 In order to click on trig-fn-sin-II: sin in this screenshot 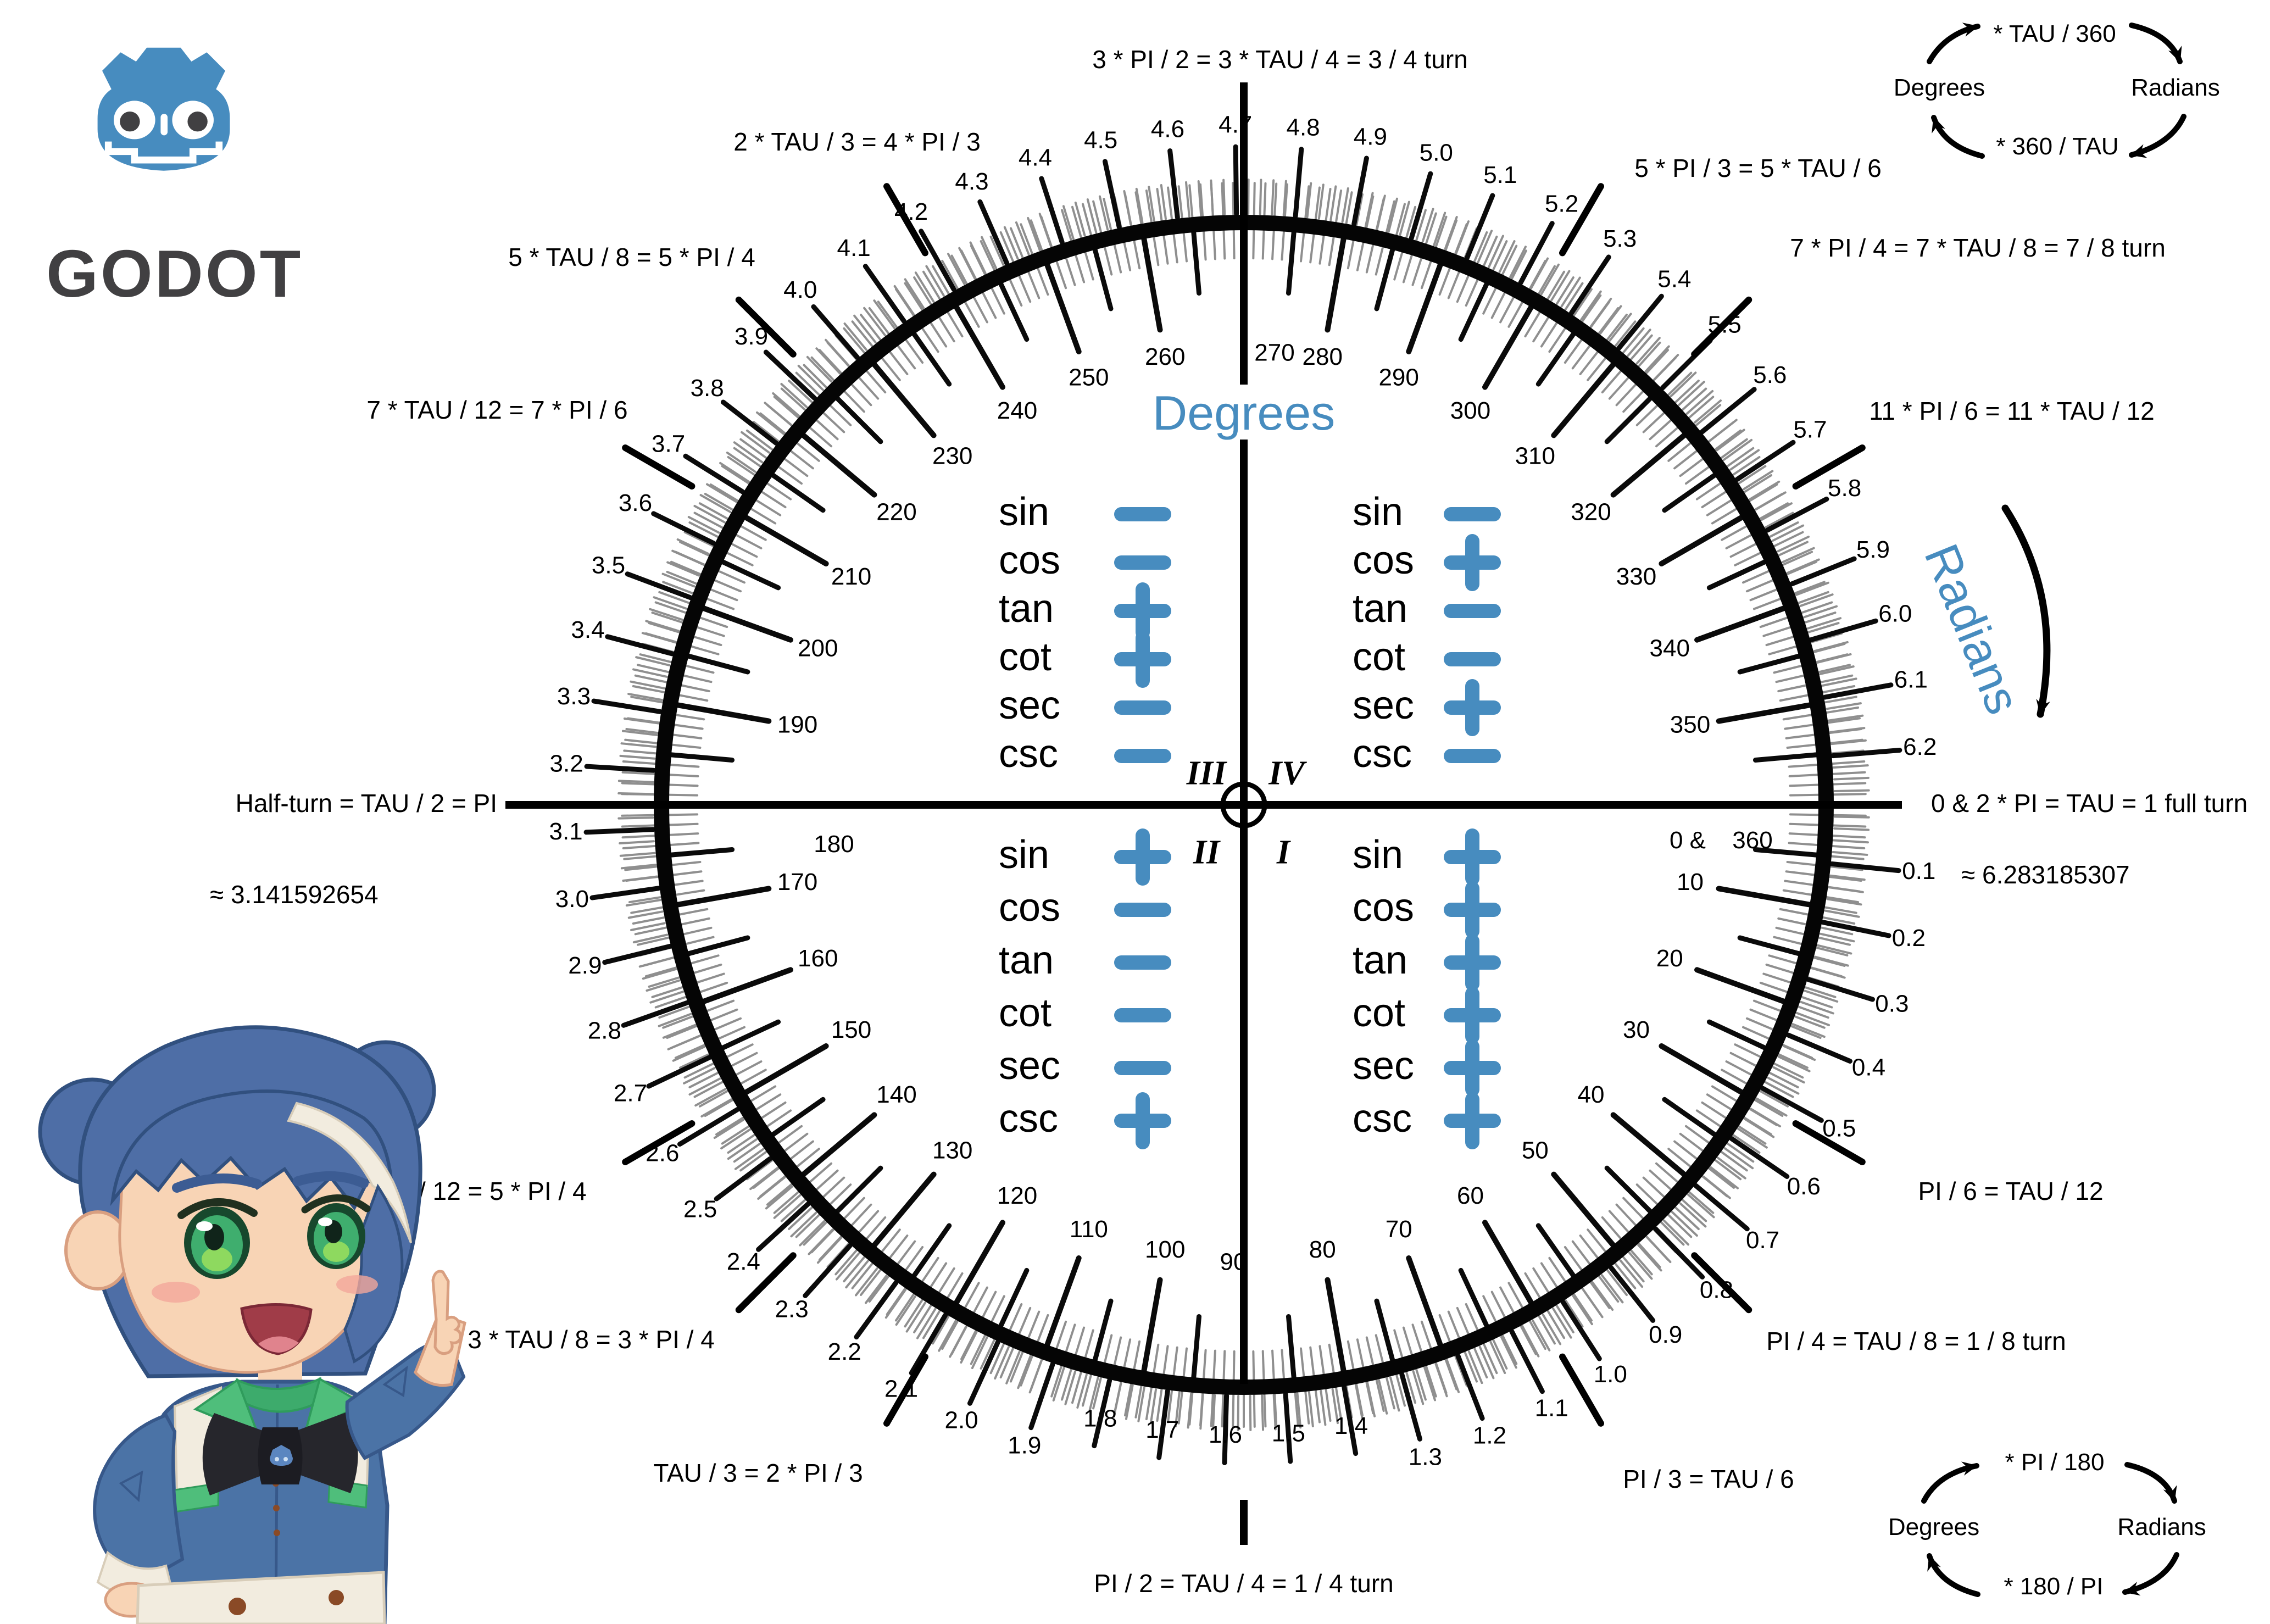, I will do `click(1025, 855)`.